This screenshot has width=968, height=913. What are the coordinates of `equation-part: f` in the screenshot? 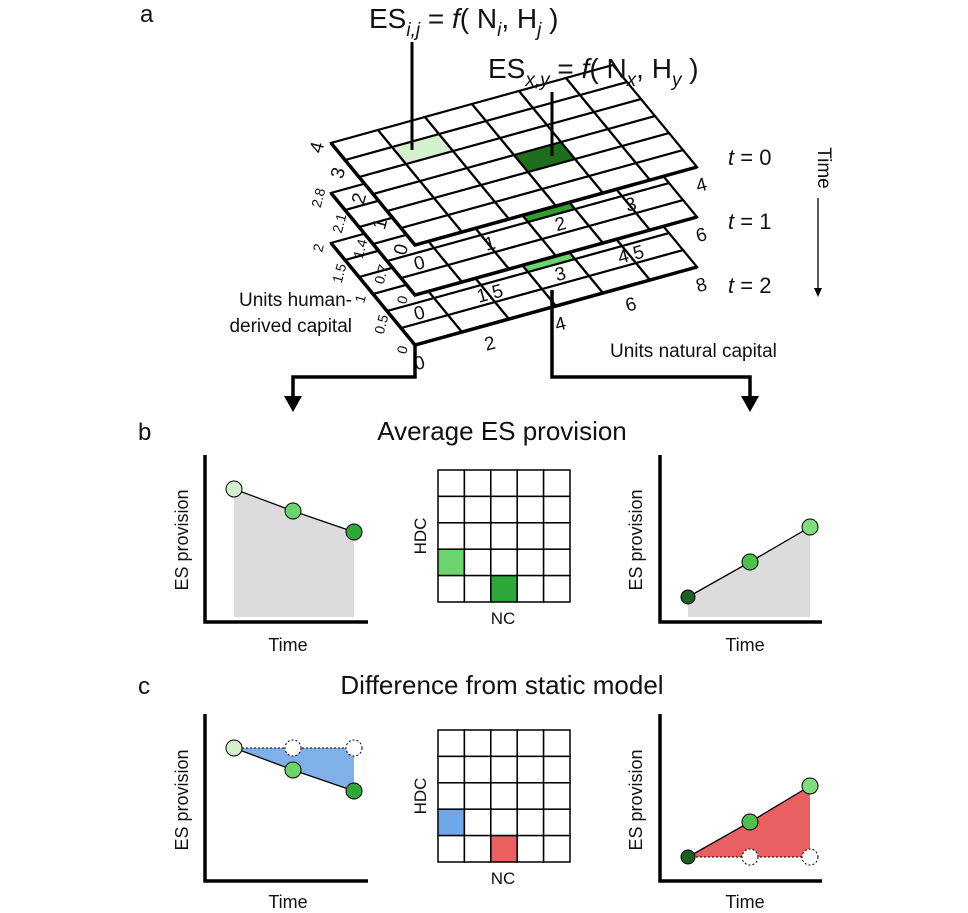 It's located at (587, 68).